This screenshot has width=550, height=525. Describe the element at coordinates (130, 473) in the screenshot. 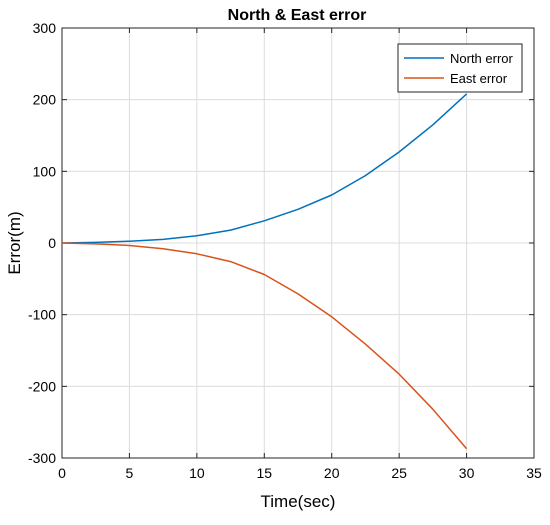

I see `x-tick-label: 5` at that location.